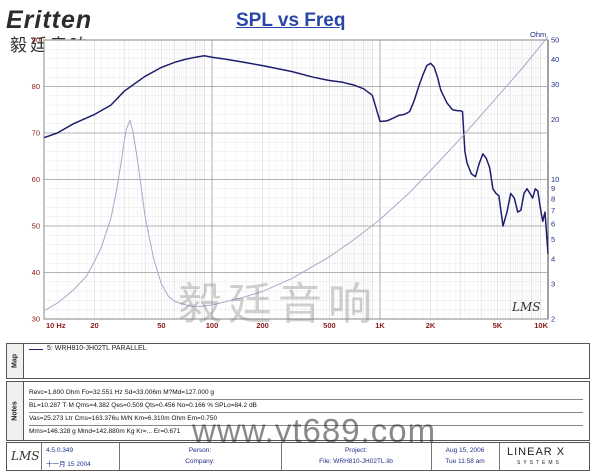 Image resolution: width=594 pixels, height=476 pixels. I want to click on brand-text: LINEAR X, so click(536, 452).